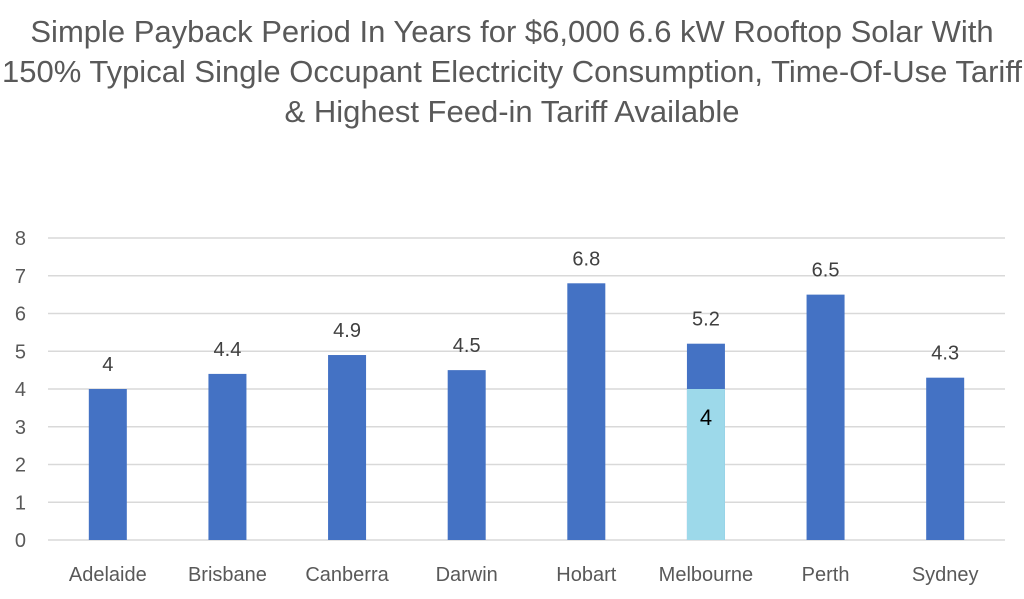 This screenshot has height=599, width=1024. What do you see at coordinates (586, 259) in the screenshot?
I see `data-label: 6.8` at bounding box center [586, 259].